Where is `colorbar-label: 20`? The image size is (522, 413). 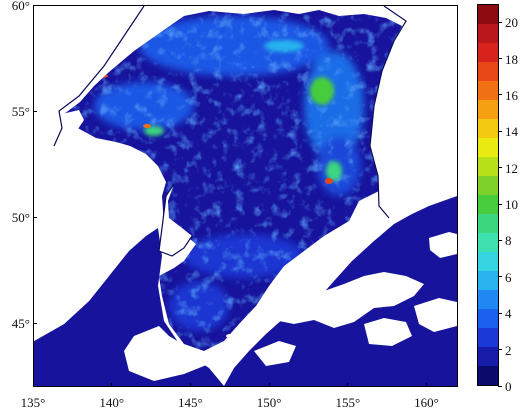 colorbar-label: 20 is located at coordinates (511, 23).